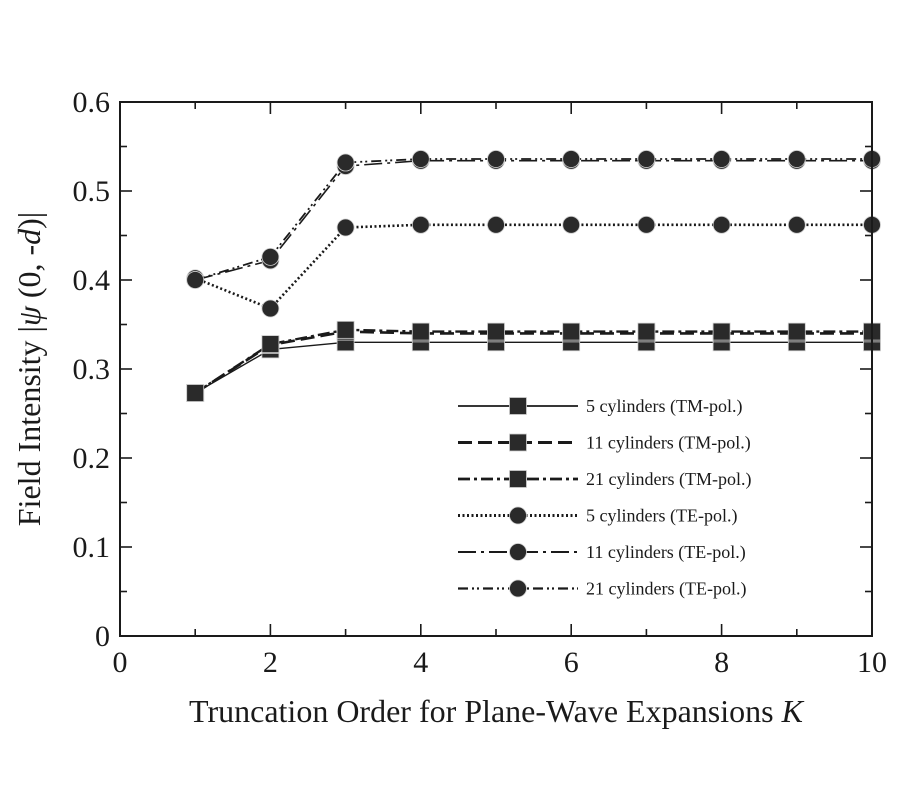 Image resolution: width=900 pixels, height=800 pixels. I want to click on y-tick-label: 0.5, so click(92, 191).